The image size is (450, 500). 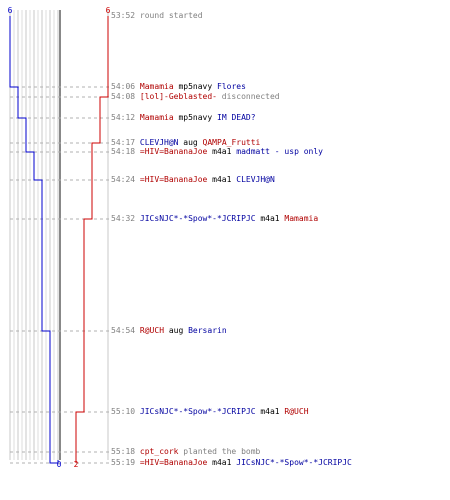 What do you see at coordinates (123, 15) in the screenshot?
I see `log-time: 53:52` at bounding box center [123, 15].